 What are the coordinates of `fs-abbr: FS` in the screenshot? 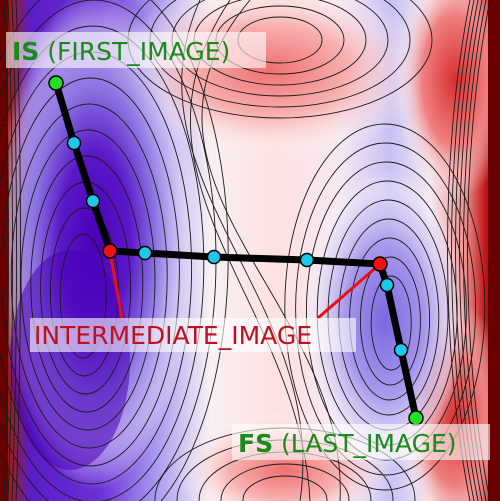 It's located at (255, 443).